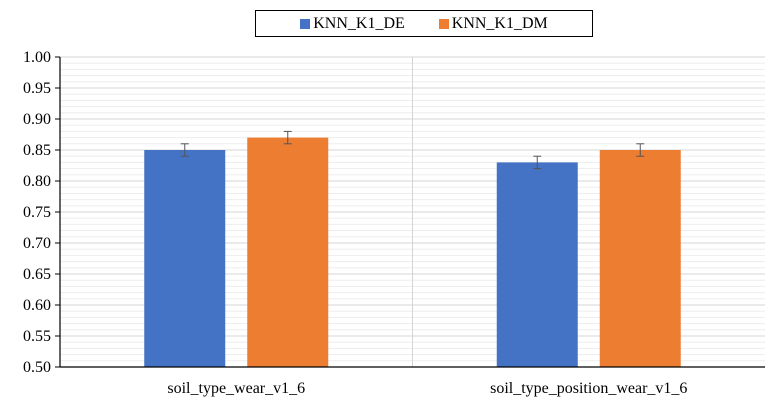  What do you see at coordinates (236, 388) in the screenshot?
I see `x-tick-label: soil_type_wear_v1_6` at bounding box center [236, 388].